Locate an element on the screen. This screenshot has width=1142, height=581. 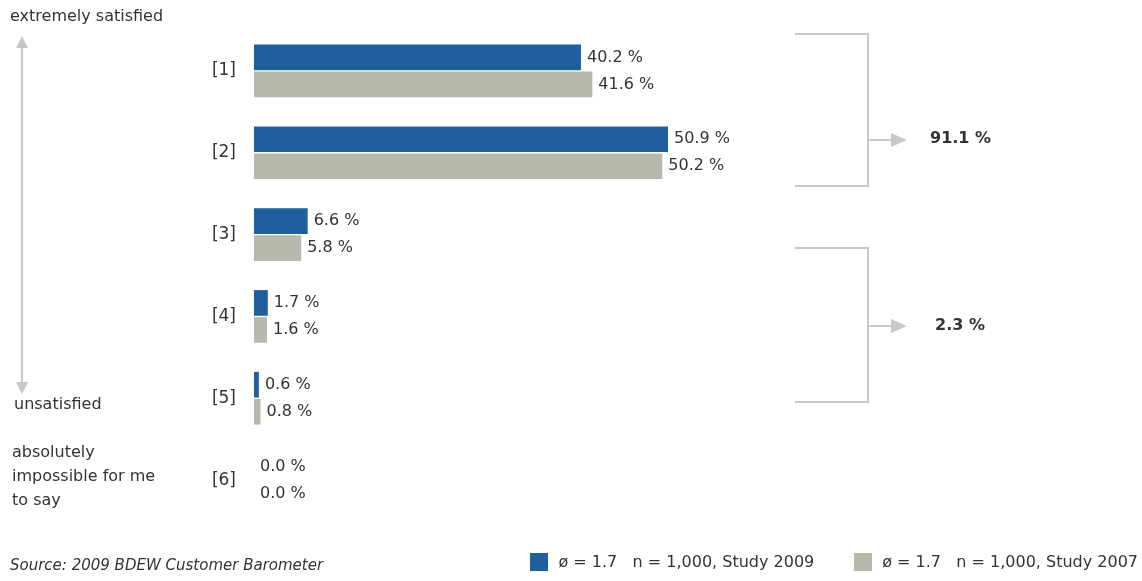
text: unsatisfied is located at coordinates (58, 403).